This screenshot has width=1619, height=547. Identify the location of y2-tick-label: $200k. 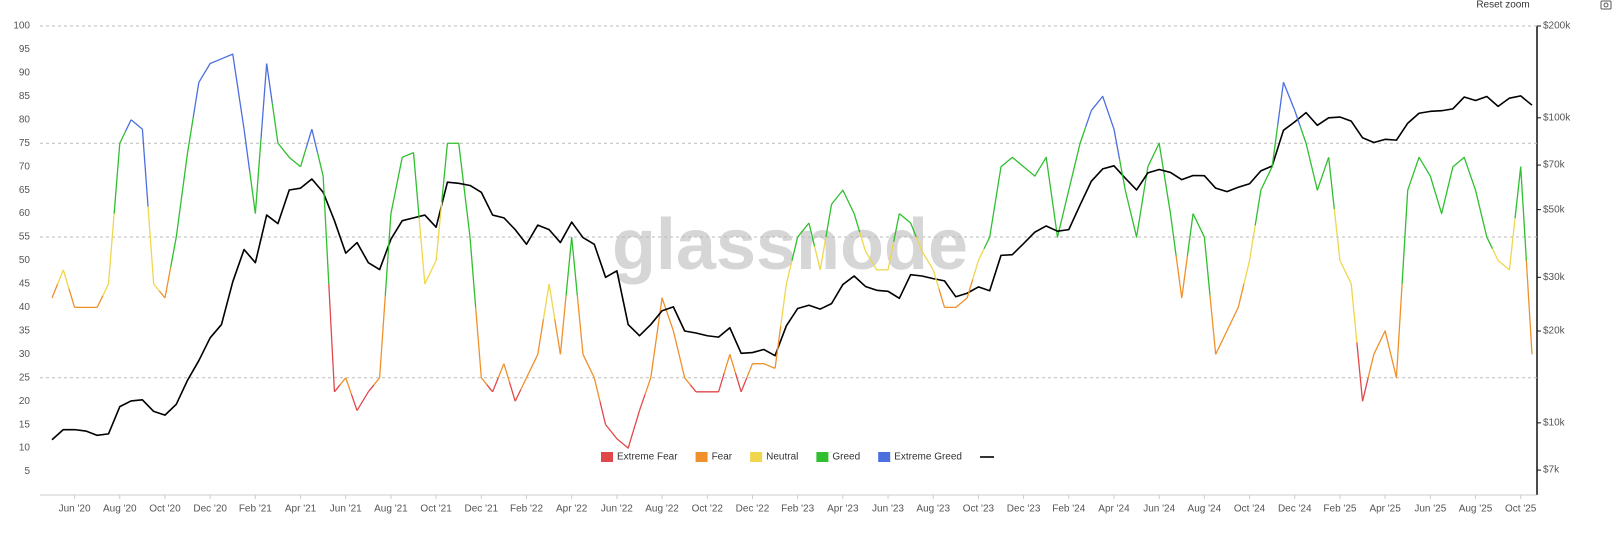
(1557, 26).